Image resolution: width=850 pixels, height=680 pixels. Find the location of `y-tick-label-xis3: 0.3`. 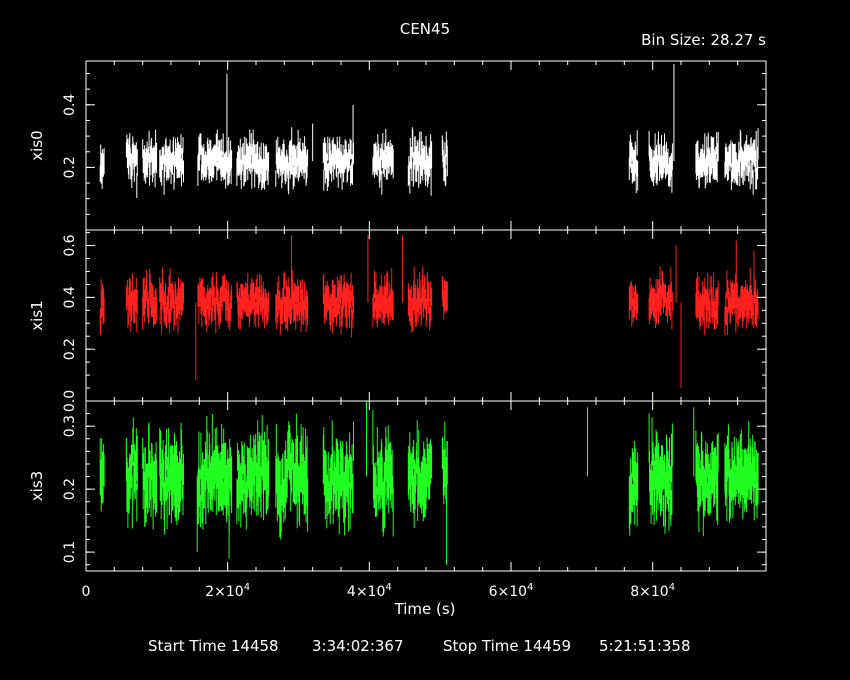

y-tick-label-xis3: 0.3 is located at coordinates (70, 426).